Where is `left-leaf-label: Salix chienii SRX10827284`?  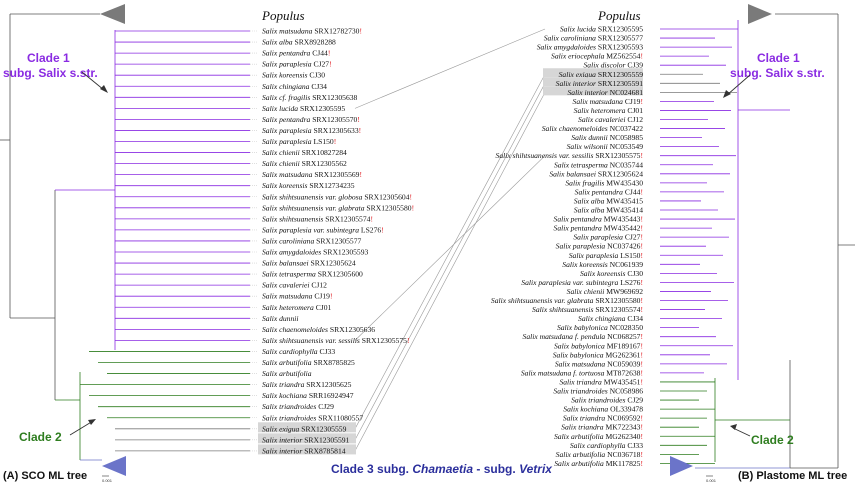 left-leaf-label: Salix chienii SRX10827284 is located at coordinates (304, 152).